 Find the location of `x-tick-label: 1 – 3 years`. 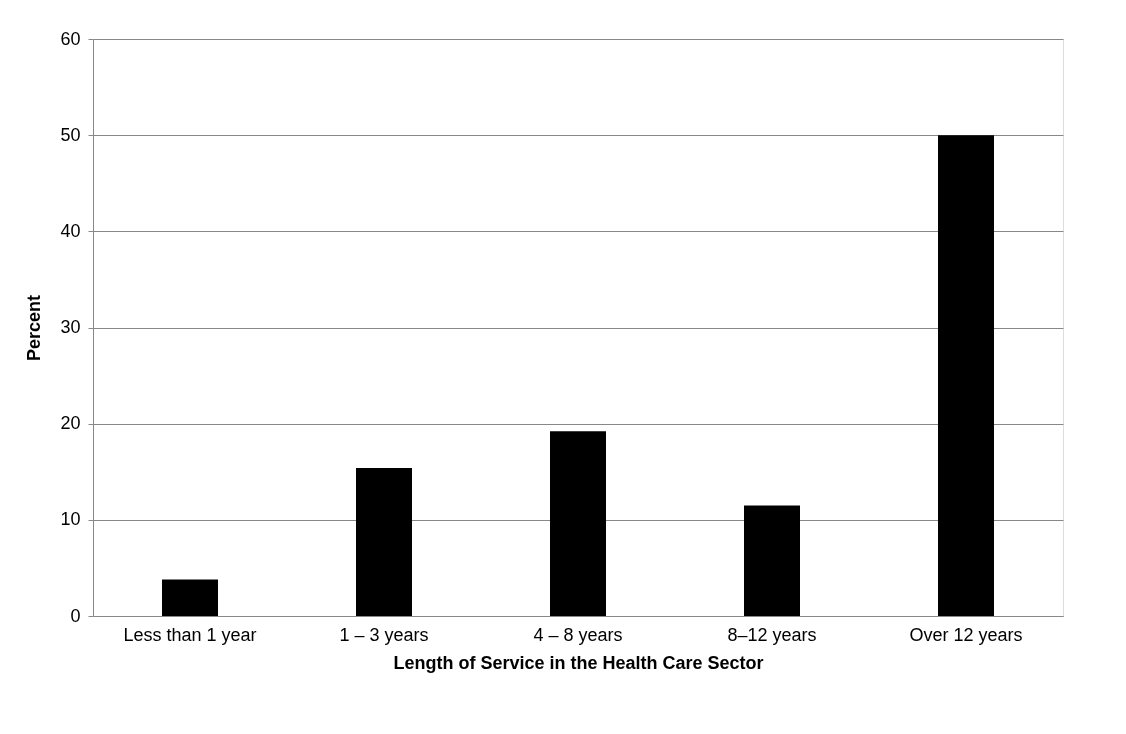

x-tick-label: 1 – 3 years is located at coordinates (384, 634).